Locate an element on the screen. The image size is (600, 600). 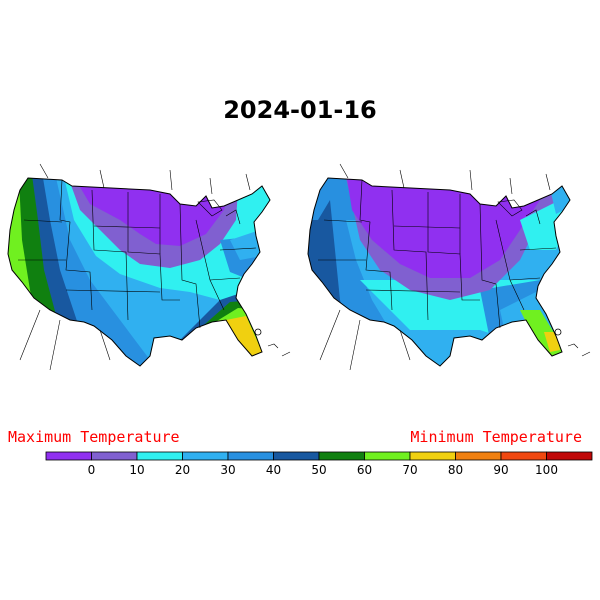
page-title: 2024-01-16 is located at coordinates (300, 110).